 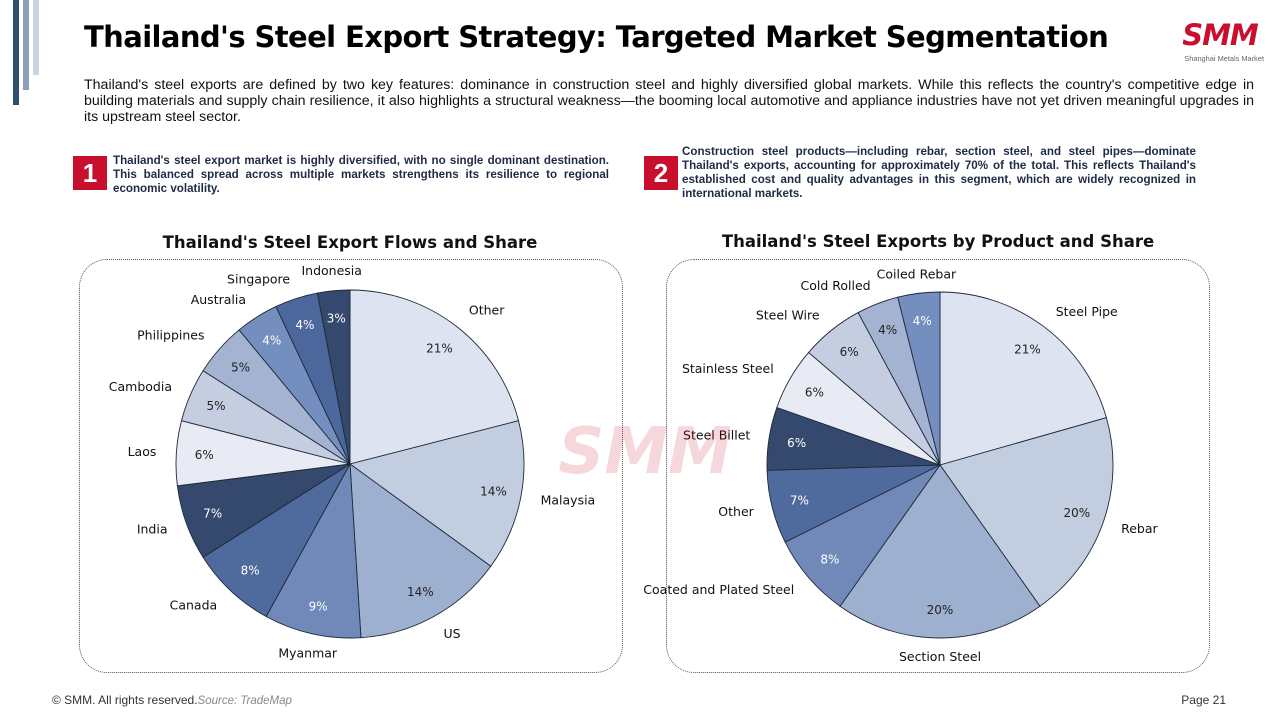 I want to click on flows-category-label-singapore: Singapore, so click(x=258, y=279).